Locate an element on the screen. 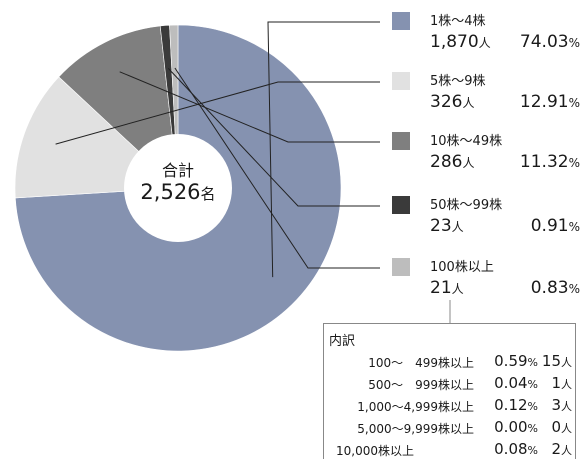 This screenshot has height=462, width=582. legend-percent-value: 12.91 is located at coordinates (544, 102).